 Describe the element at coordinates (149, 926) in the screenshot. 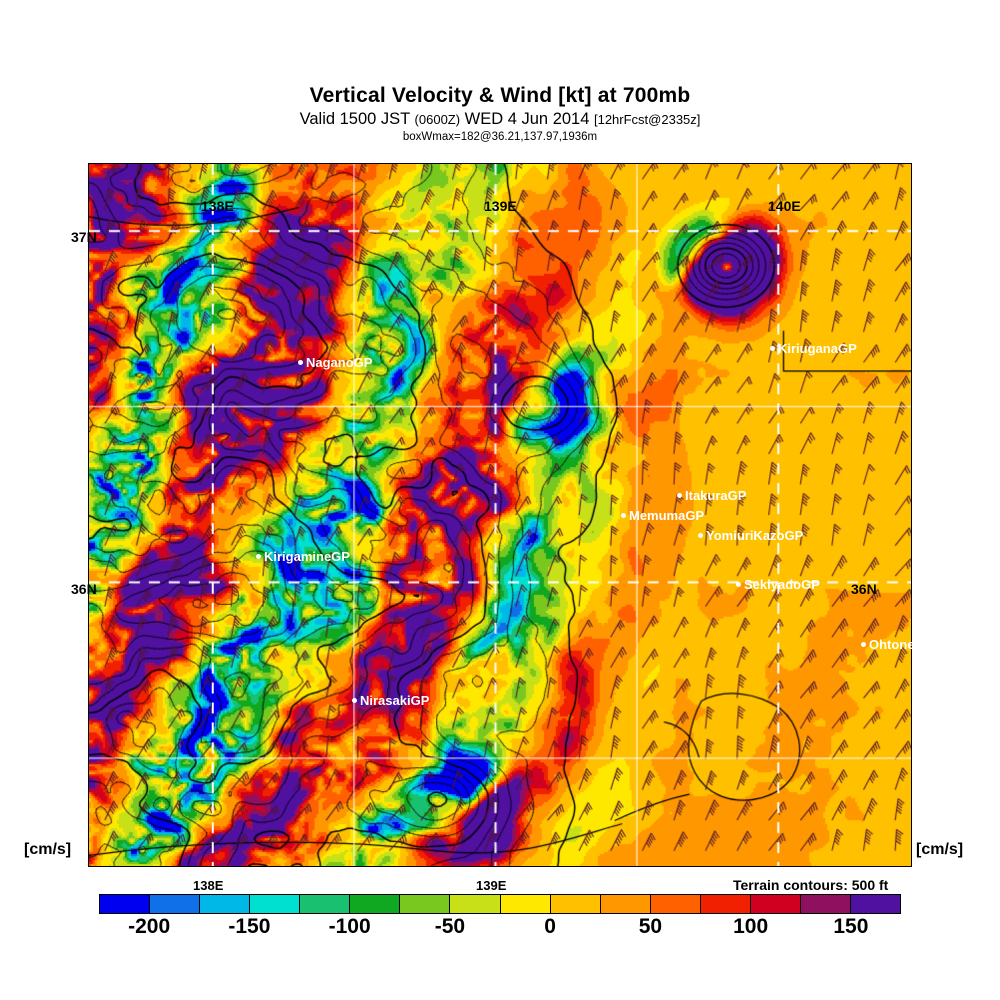

I see `colorbar-tick--200: -200` at that location.